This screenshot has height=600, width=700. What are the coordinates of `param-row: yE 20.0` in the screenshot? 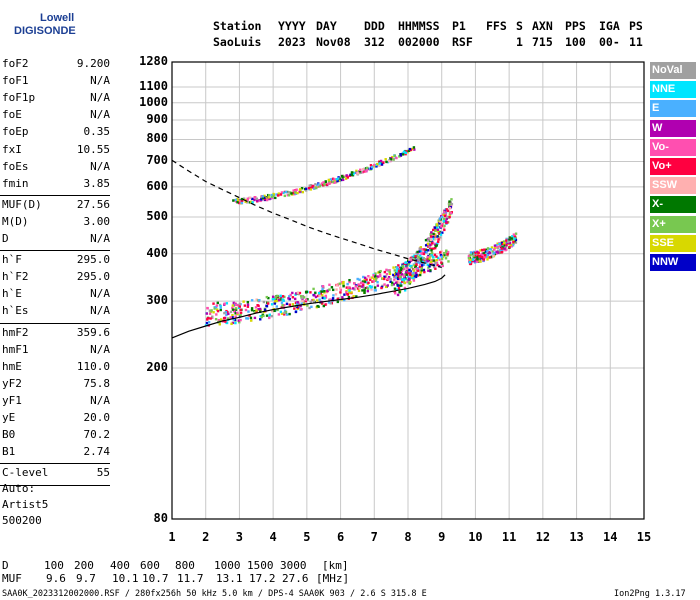 It's located at (56, 419).